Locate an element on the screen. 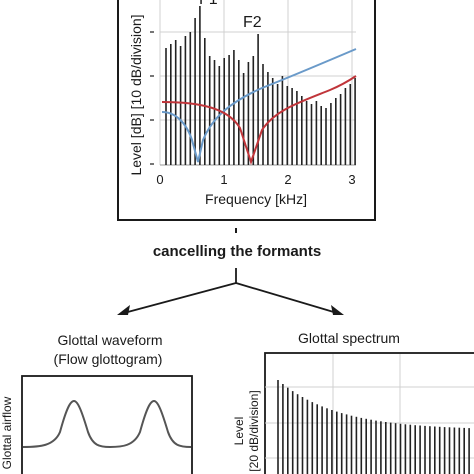 This screenshot has height=474, width=474. red-filter-curve is located at coordinates (259, 120).